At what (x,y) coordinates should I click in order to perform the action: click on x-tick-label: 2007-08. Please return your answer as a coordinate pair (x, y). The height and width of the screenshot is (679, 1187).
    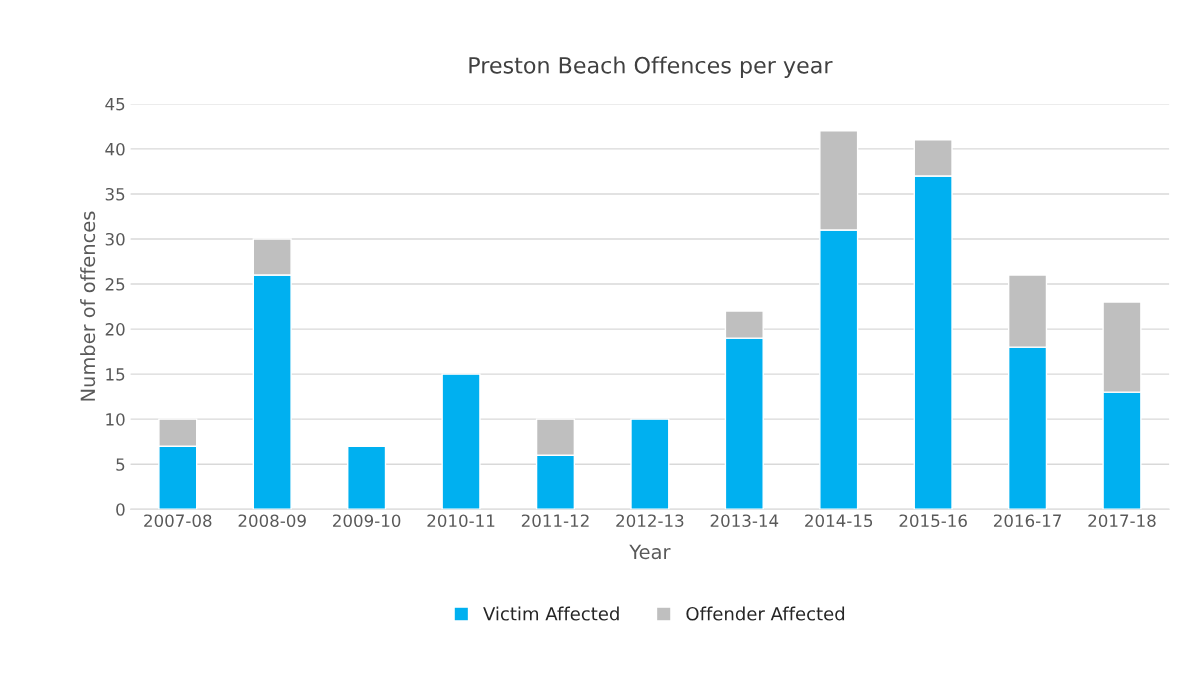
    Looking at the image, I should click on (178, 521).